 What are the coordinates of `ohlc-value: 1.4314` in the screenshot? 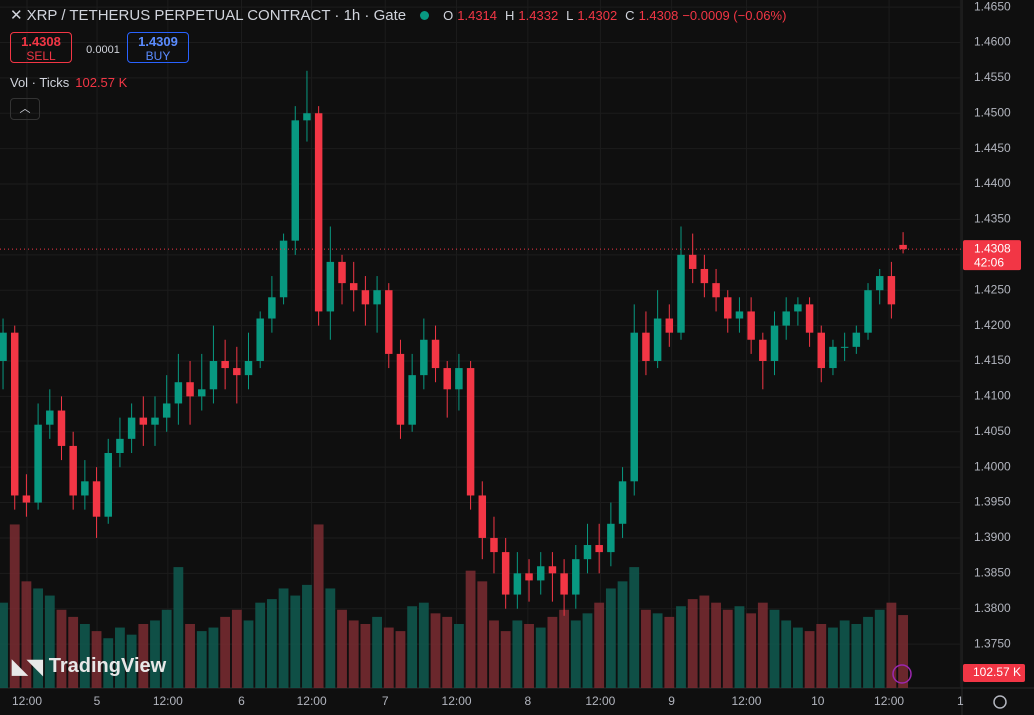 It's located at (477, 15).